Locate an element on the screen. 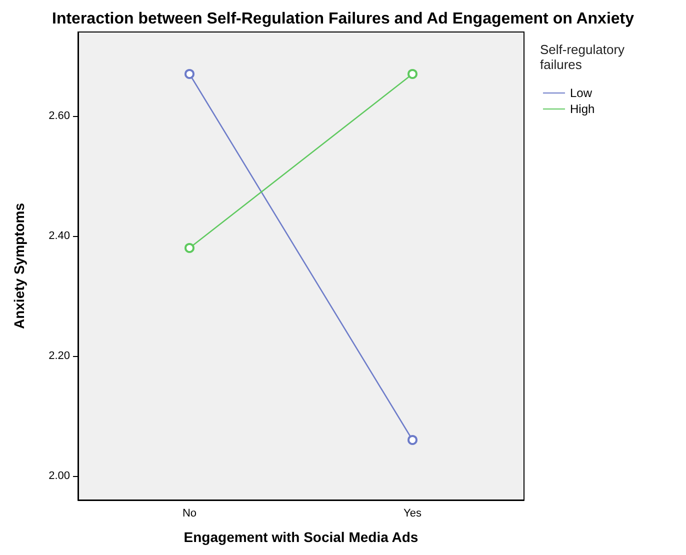 Image resolution: width=686 pixels, height=555 pixels. y-tick-label: 2.00 is located at coordinates (59, 476).